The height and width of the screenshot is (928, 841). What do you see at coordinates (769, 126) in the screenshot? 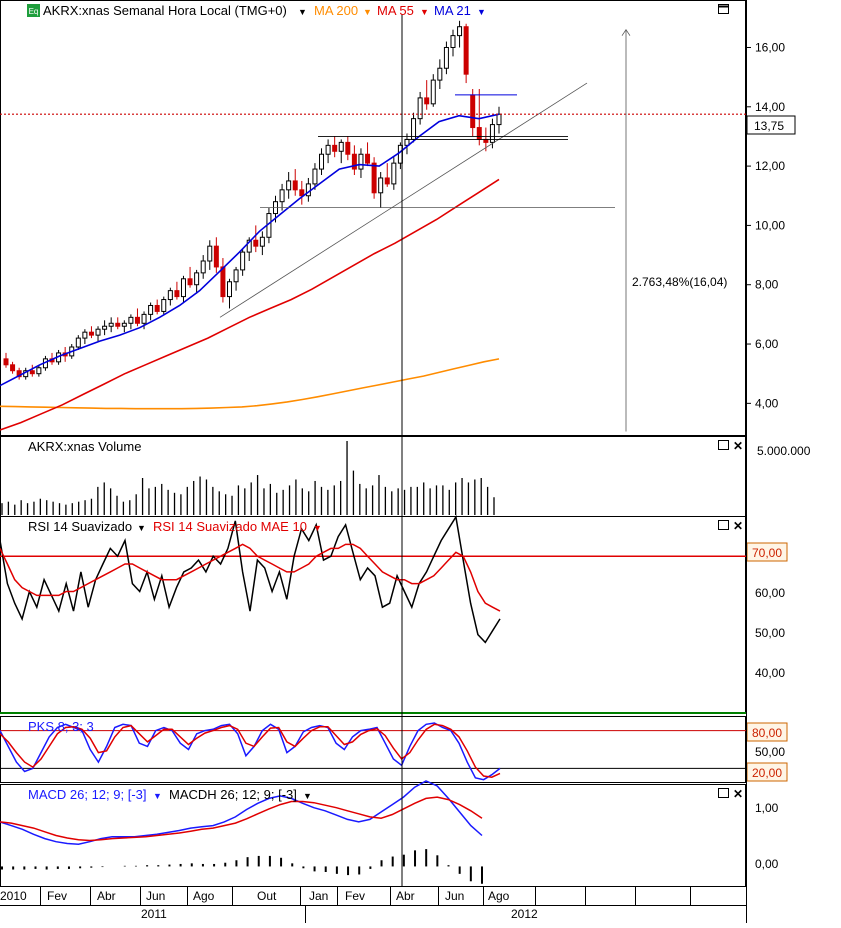
I see `last-price-label: 13,75` at bounding box center [769, 126].